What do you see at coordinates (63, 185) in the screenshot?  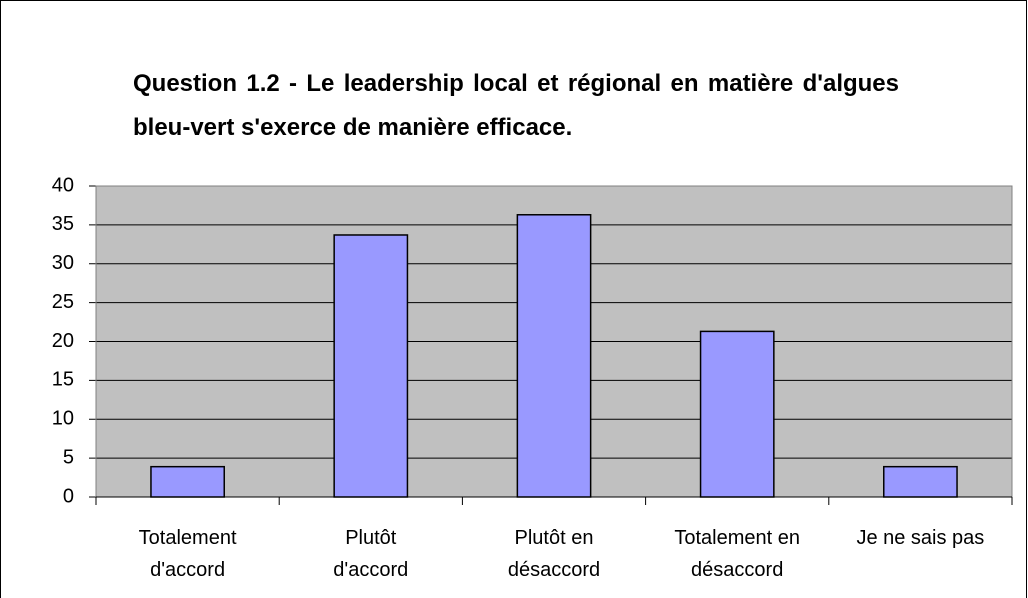 I see `y-tick-label: 40` at bounding box center [63, 185].